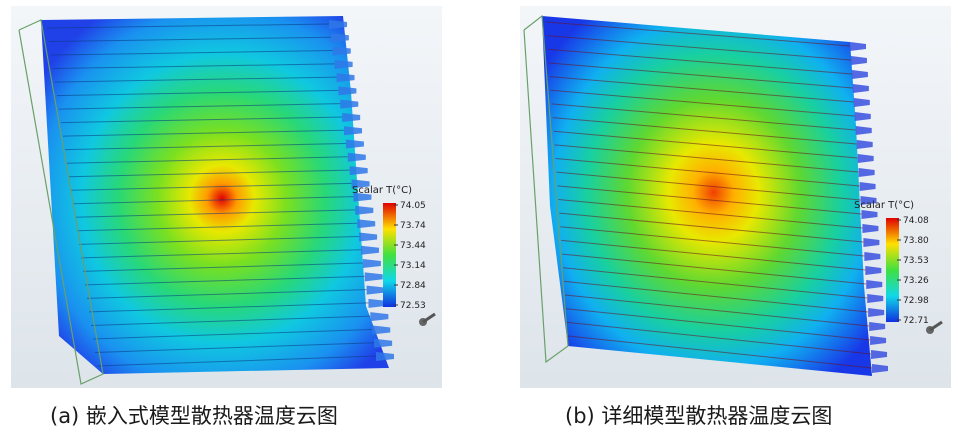 This screenshot has width=958, height=447. Describe the element at coordinates (194, 416) in the screenshot. I see `caption-a: (a) 嵌入式模型散热器温度云图` at that location.